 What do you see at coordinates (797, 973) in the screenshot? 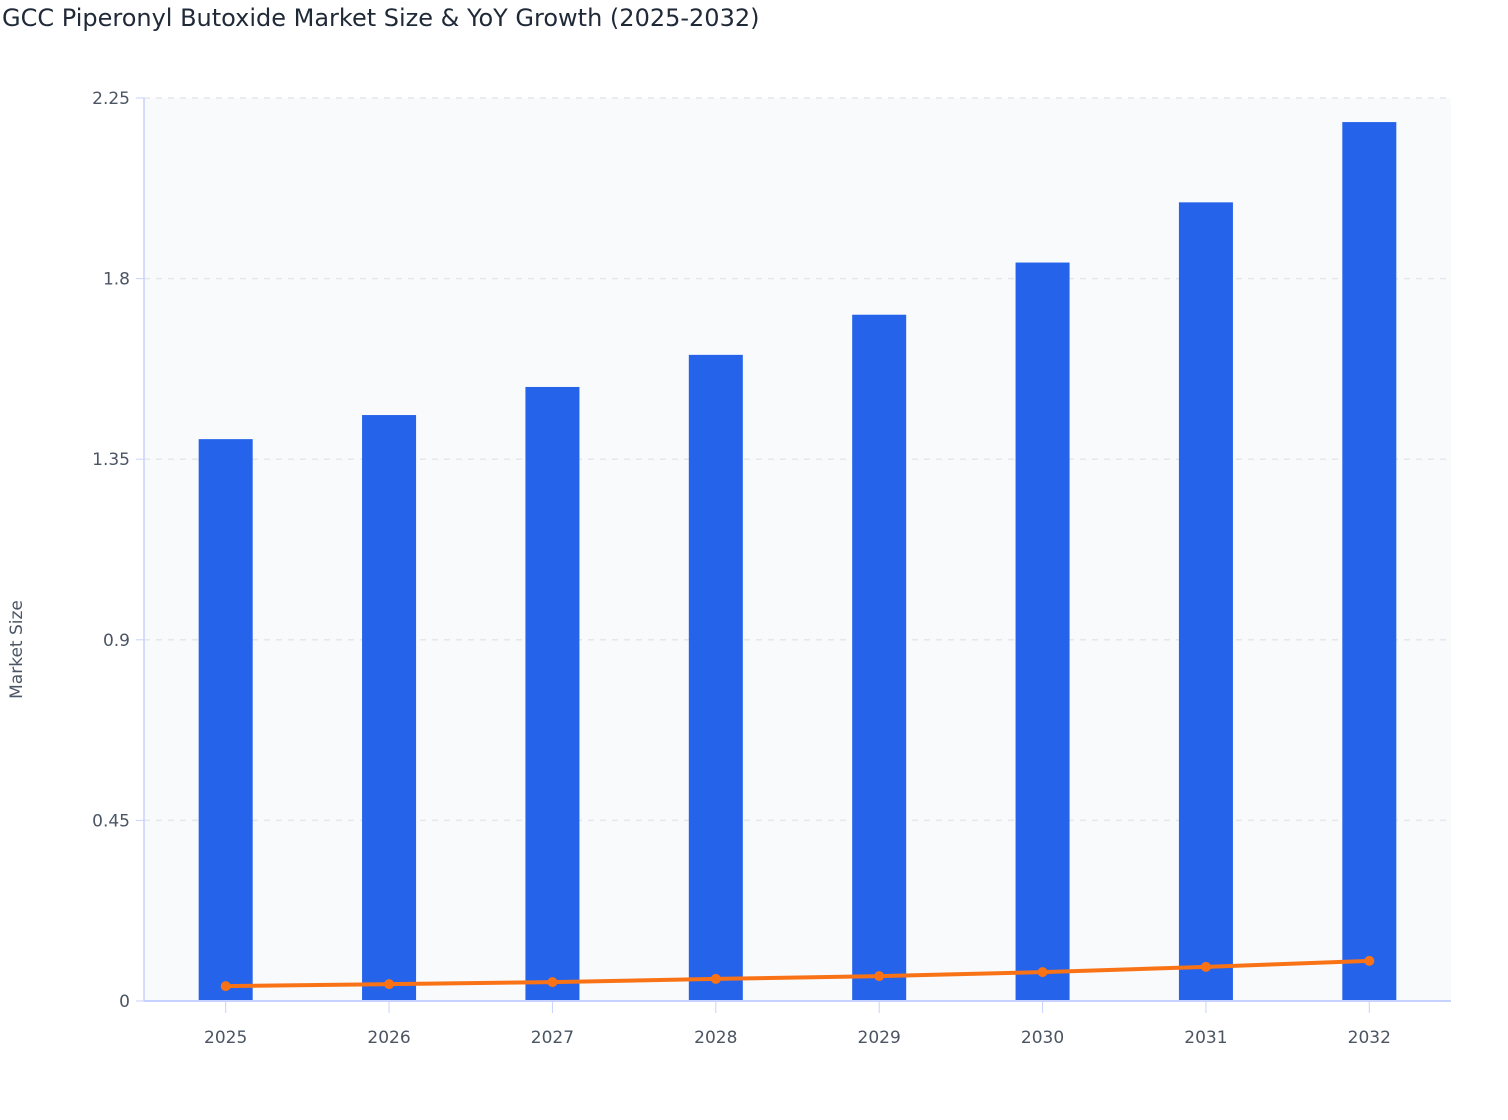
I see `growth-line` at bounding box center [797, 973].